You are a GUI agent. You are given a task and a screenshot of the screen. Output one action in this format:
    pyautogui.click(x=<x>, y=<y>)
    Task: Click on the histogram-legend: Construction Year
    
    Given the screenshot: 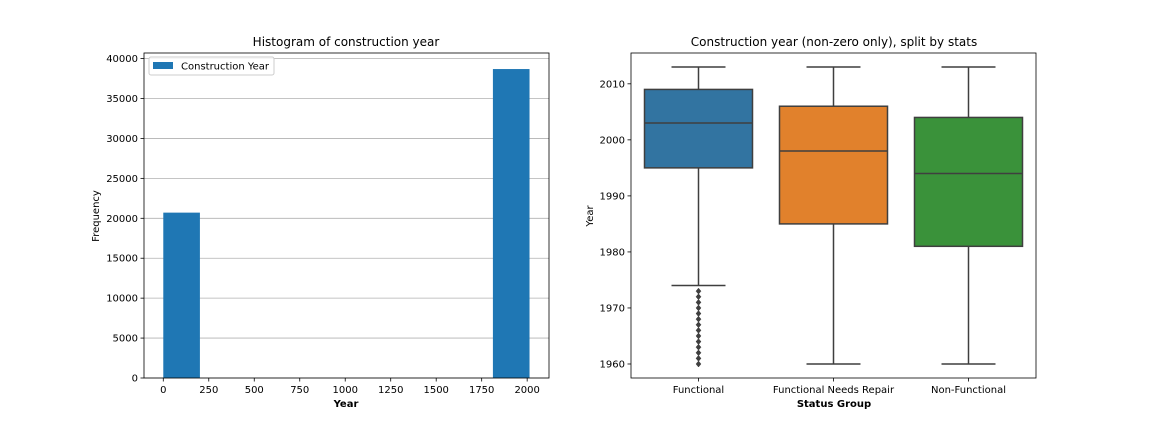 What is the action you would take?
    pyautogui.click(x=211, y=66)
    